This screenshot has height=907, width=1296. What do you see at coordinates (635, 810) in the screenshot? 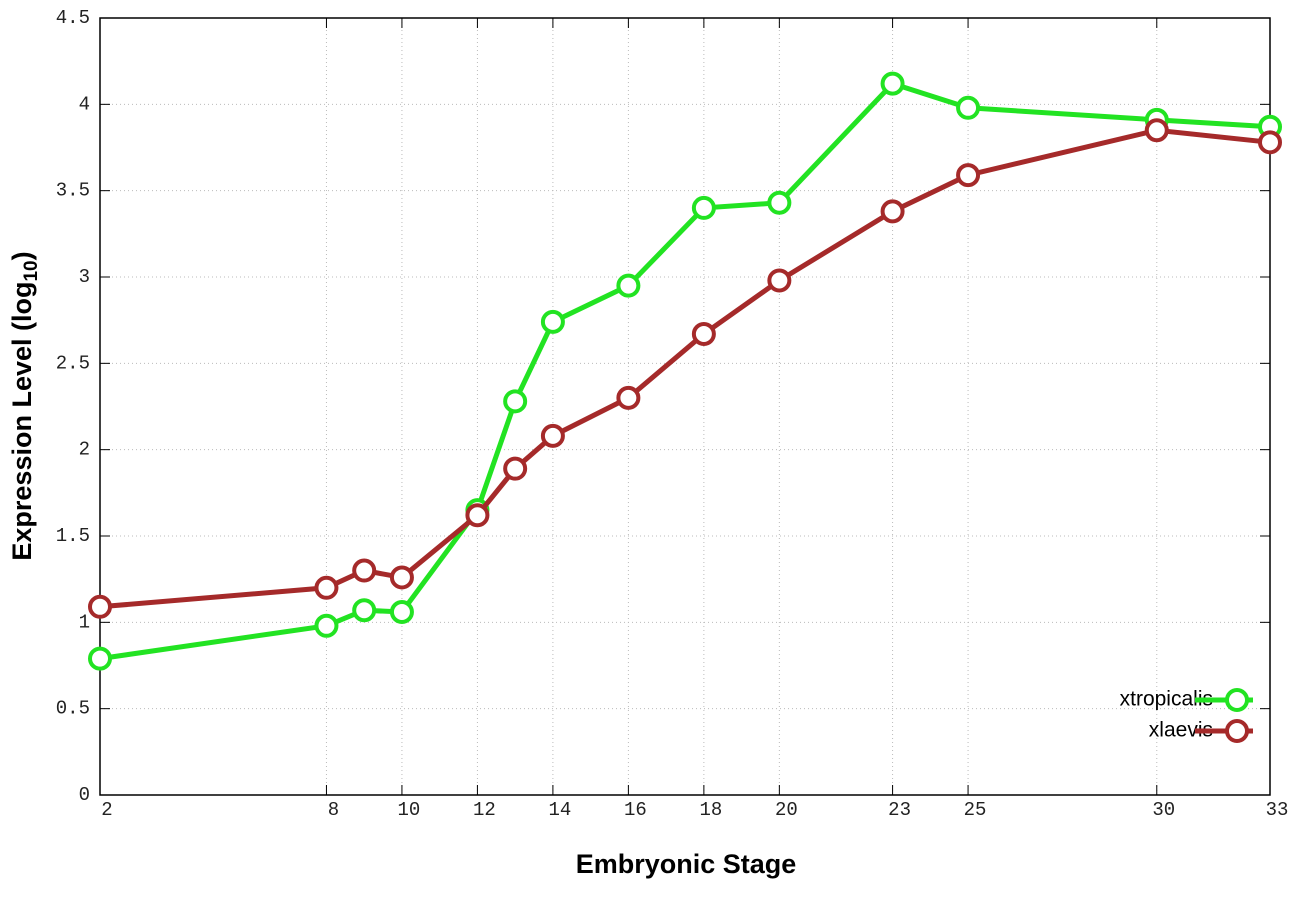
I see `x-tick-label: 16` at bounding box center [635, 810].